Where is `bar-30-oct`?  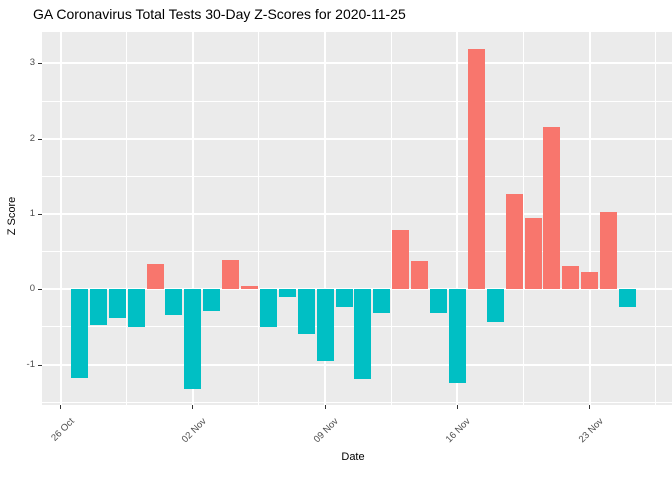 bar-30-oct is located at coordinates (136, 308).